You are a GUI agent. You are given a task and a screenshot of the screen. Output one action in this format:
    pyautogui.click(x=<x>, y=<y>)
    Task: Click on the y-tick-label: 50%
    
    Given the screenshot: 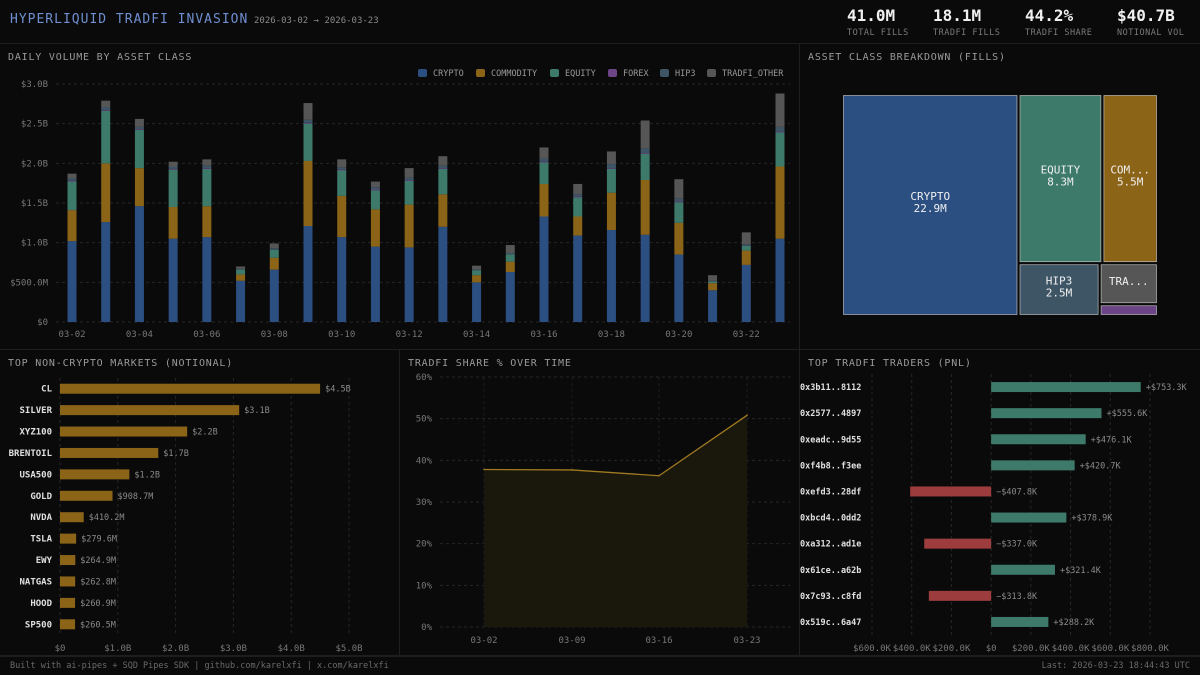 What is the action you would take?
    pyautogui.click(x=424, y=420)
    